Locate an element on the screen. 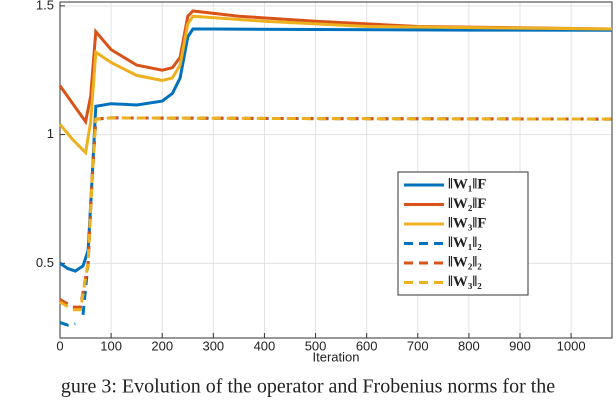 The image size is (616, 405). x-tick-label: 600 is located at coordinates (367, 345).